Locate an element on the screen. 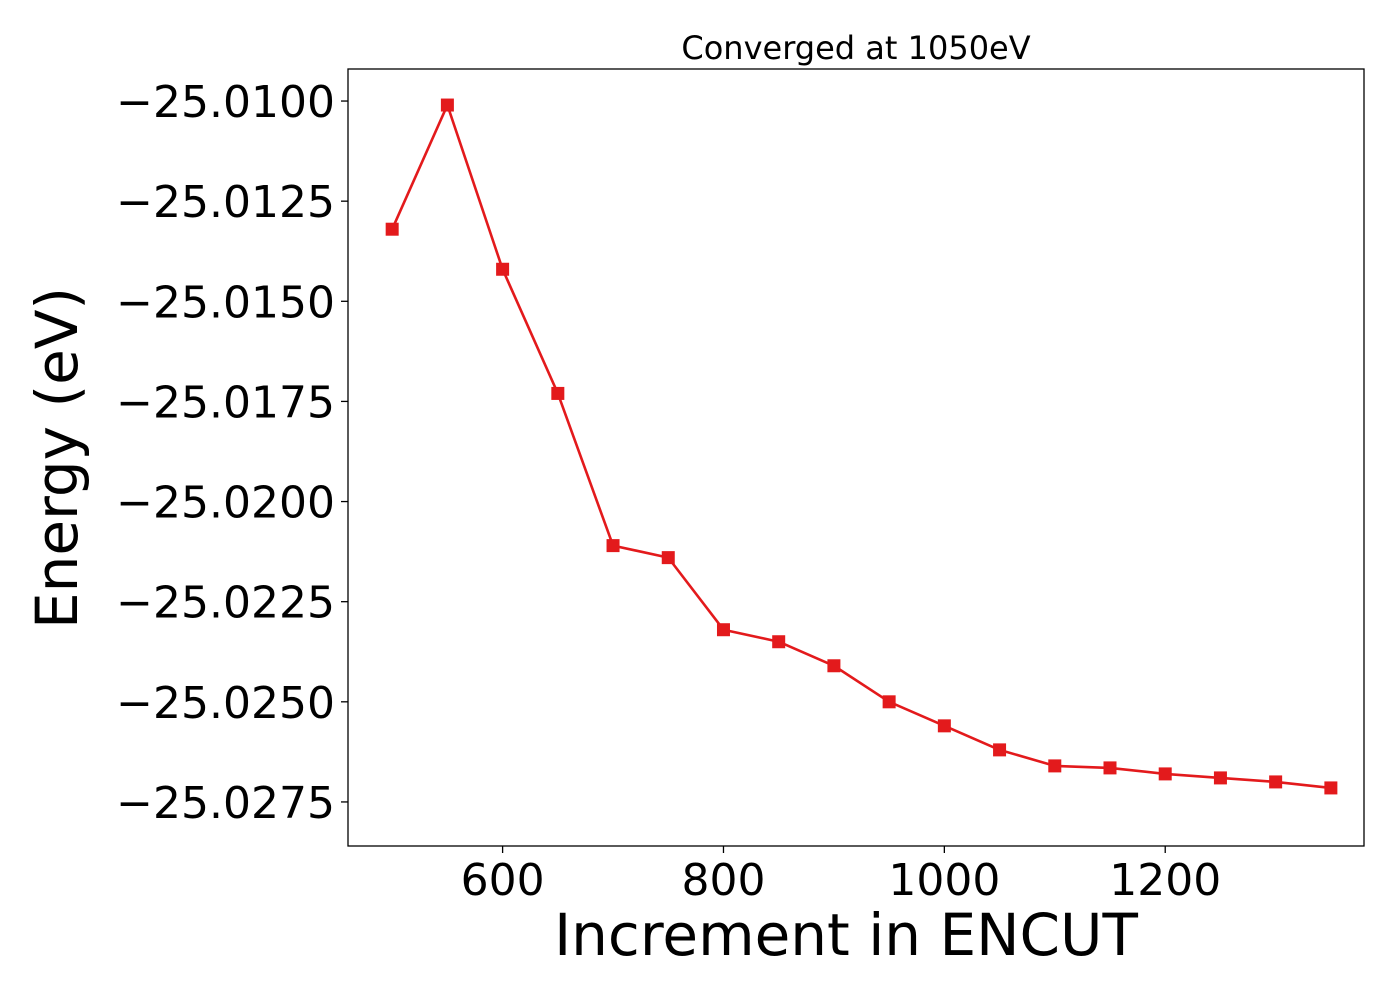 The height and width of the screenshot is (1000, 1400). y-tick-label: −25.0150 is located at coordinates (225, 302).